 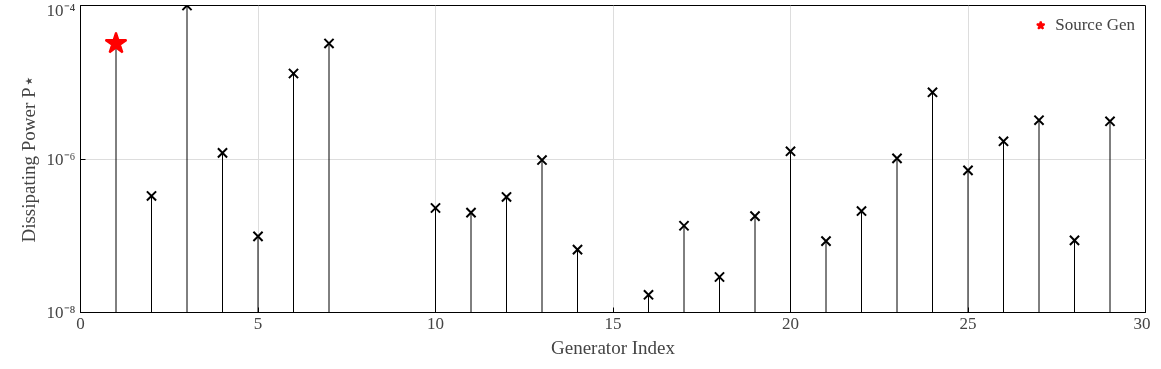 I want to click on x-tick-label: 5, so click(x=258, y=323).